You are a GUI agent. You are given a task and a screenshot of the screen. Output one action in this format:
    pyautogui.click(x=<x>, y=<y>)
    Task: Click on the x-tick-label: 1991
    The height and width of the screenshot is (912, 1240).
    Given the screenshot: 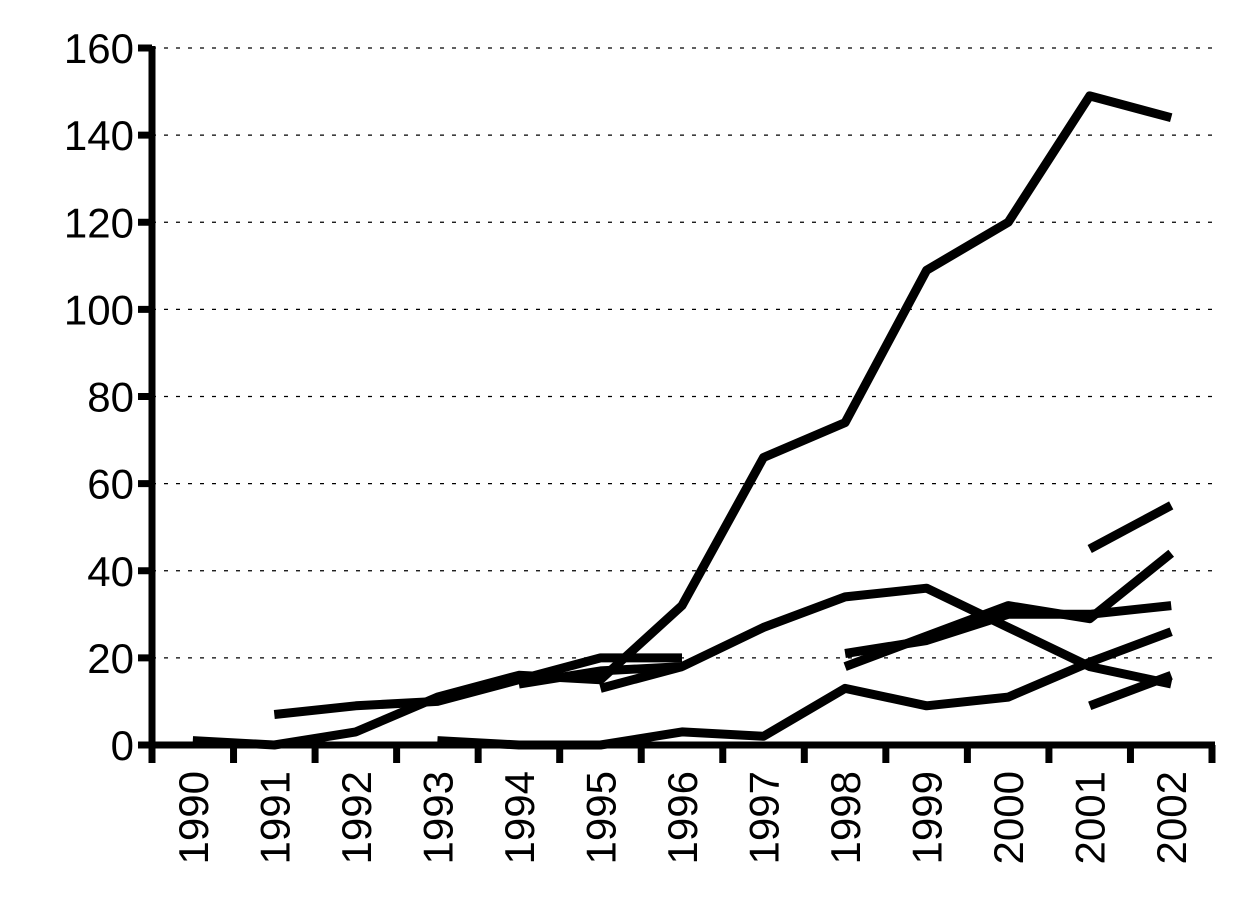 What is the action you would take?
    pyautogui.click(x=274, y=817)
    